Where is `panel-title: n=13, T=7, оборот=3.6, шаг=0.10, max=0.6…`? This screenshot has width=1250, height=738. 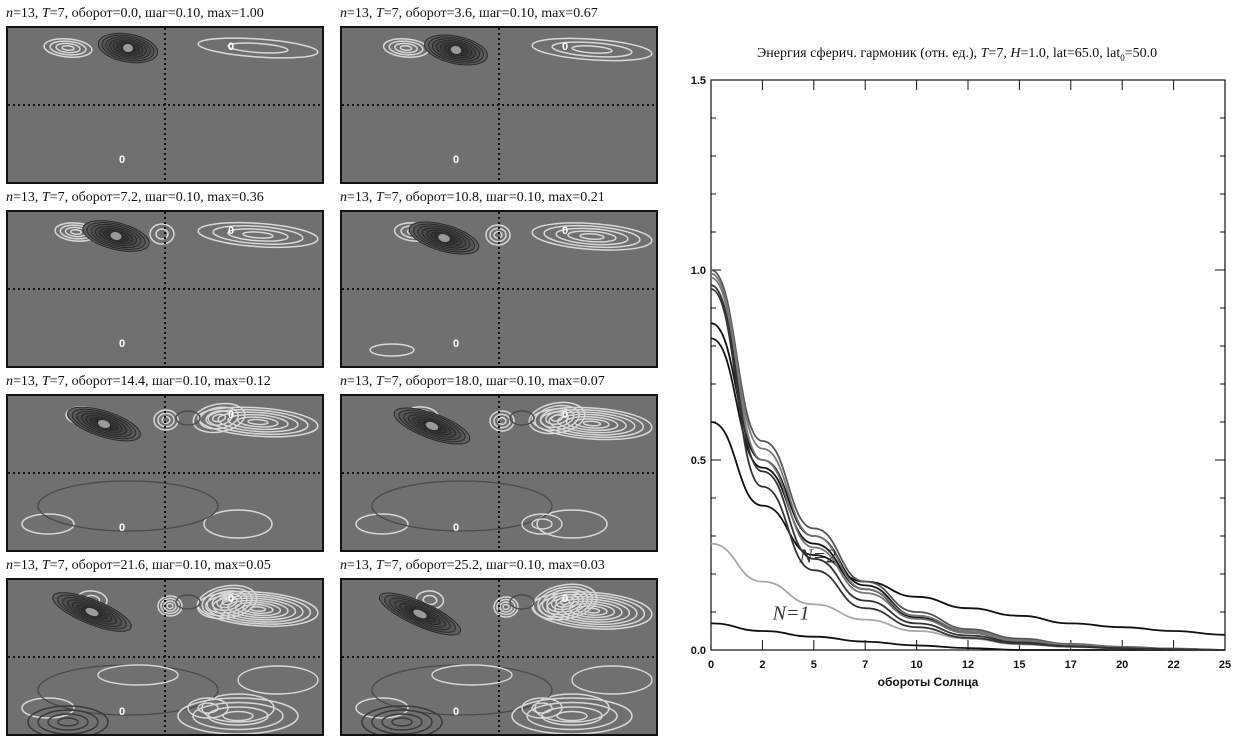
panel-title: n=13, T=7, оборот=3.6, шаг=0.10, max=0.6… is located at coordinates (469, 13).